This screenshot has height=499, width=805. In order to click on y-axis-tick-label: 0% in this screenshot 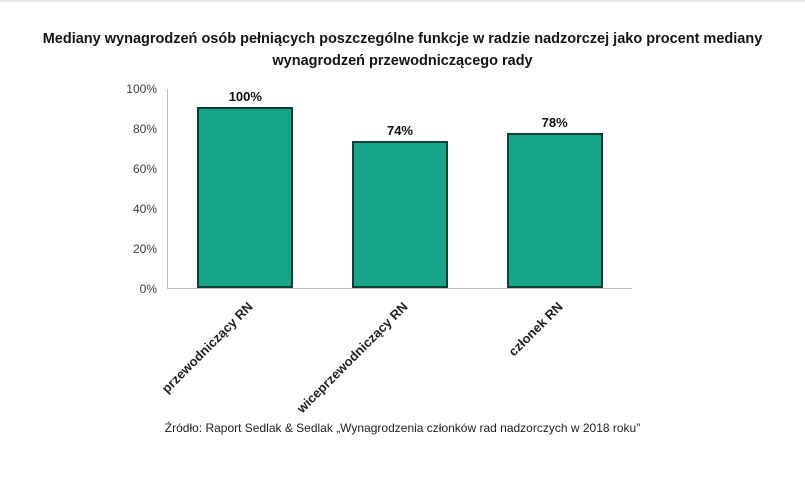, I will do `click(148, 288)`.